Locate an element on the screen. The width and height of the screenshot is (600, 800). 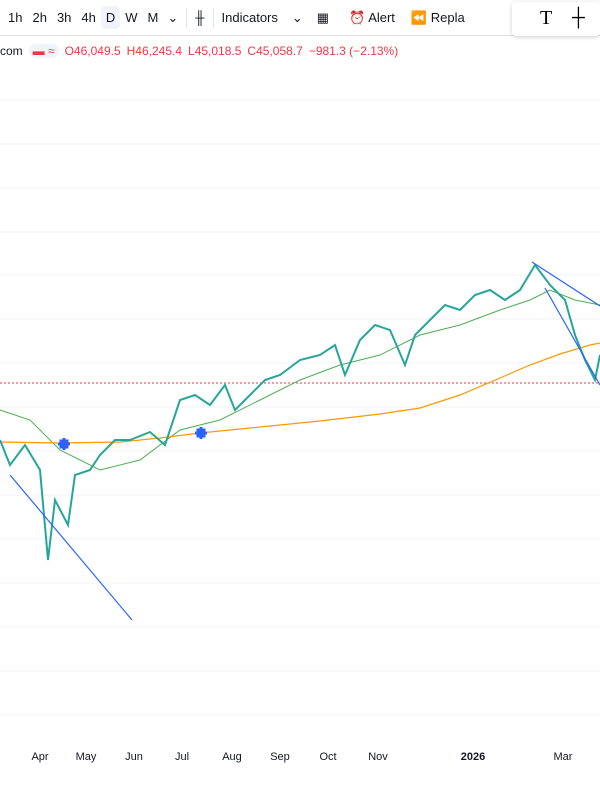
open: O46,049.5 is located at coordinates (92, 51).